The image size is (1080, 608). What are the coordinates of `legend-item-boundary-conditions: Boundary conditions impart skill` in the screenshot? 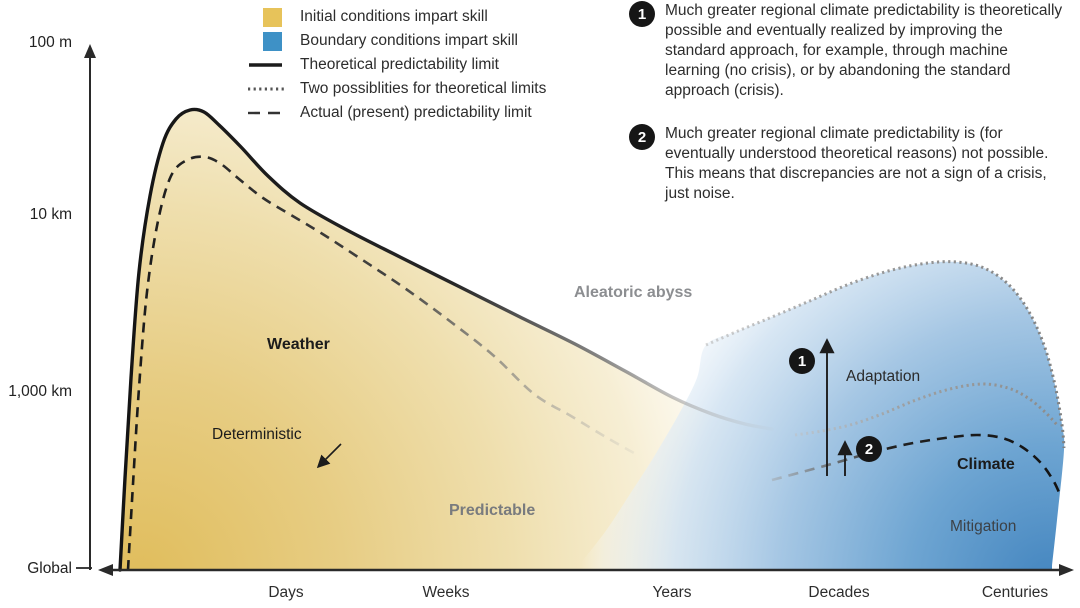 It's located at (396, 41).